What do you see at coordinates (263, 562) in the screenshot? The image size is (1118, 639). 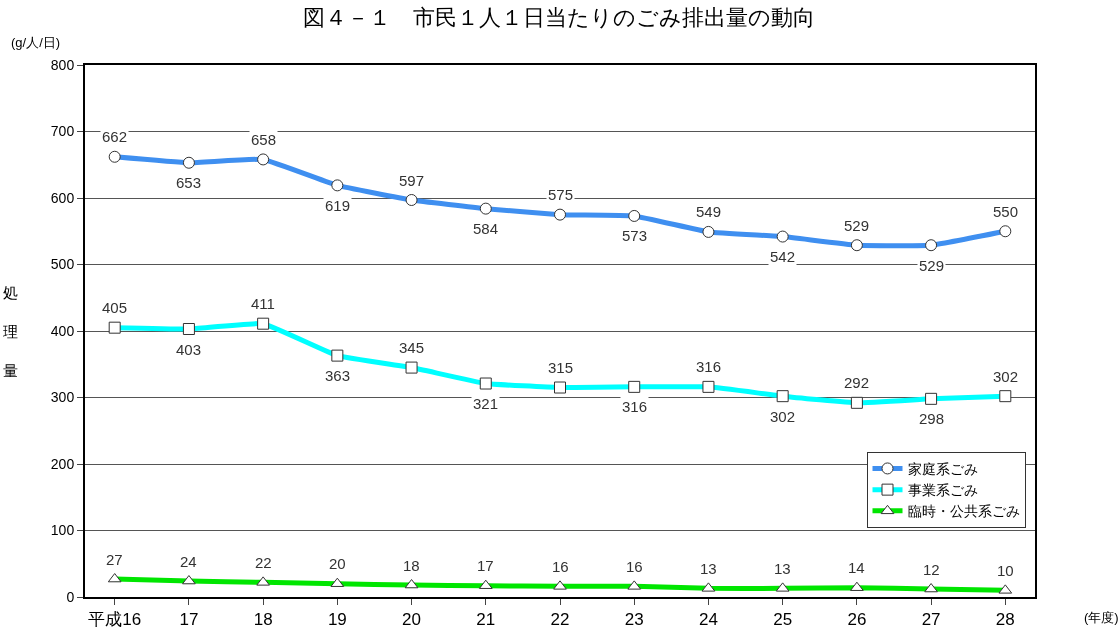 I see `data-label: 22` at bounding box center [263, 562].